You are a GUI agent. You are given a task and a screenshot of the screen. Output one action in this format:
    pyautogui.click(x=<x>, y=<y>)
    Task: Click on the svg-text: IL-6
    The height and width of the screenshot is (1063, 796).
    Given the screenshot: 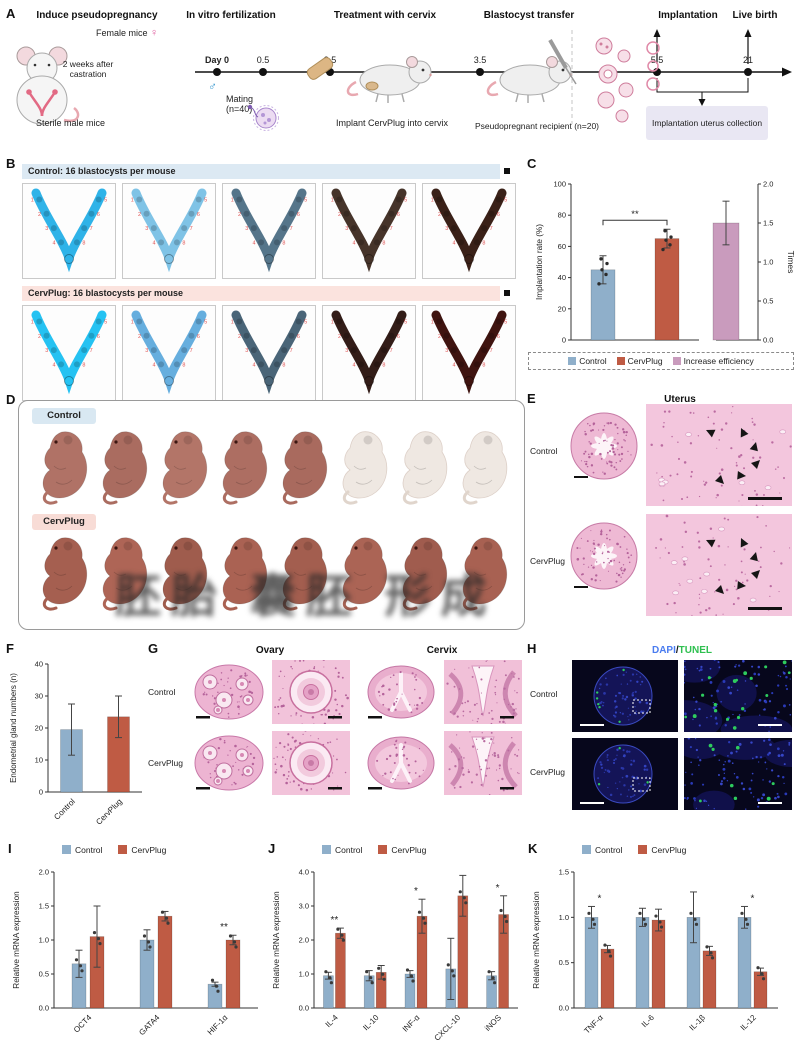 What is the action you would take?
    pyautogui.click(x=648, y=1021)
    